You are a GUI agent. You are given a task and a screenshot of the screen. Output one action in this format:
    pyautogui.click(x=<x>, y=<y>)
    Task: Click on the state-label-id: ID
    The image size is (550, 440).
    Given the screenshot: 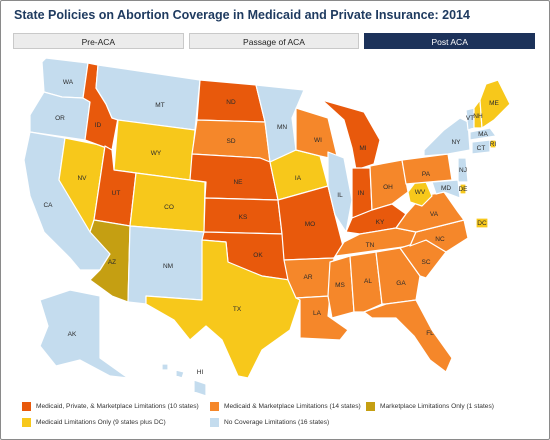 What is the action you would take?
    pyautogui.click(x=98, y=125)
    